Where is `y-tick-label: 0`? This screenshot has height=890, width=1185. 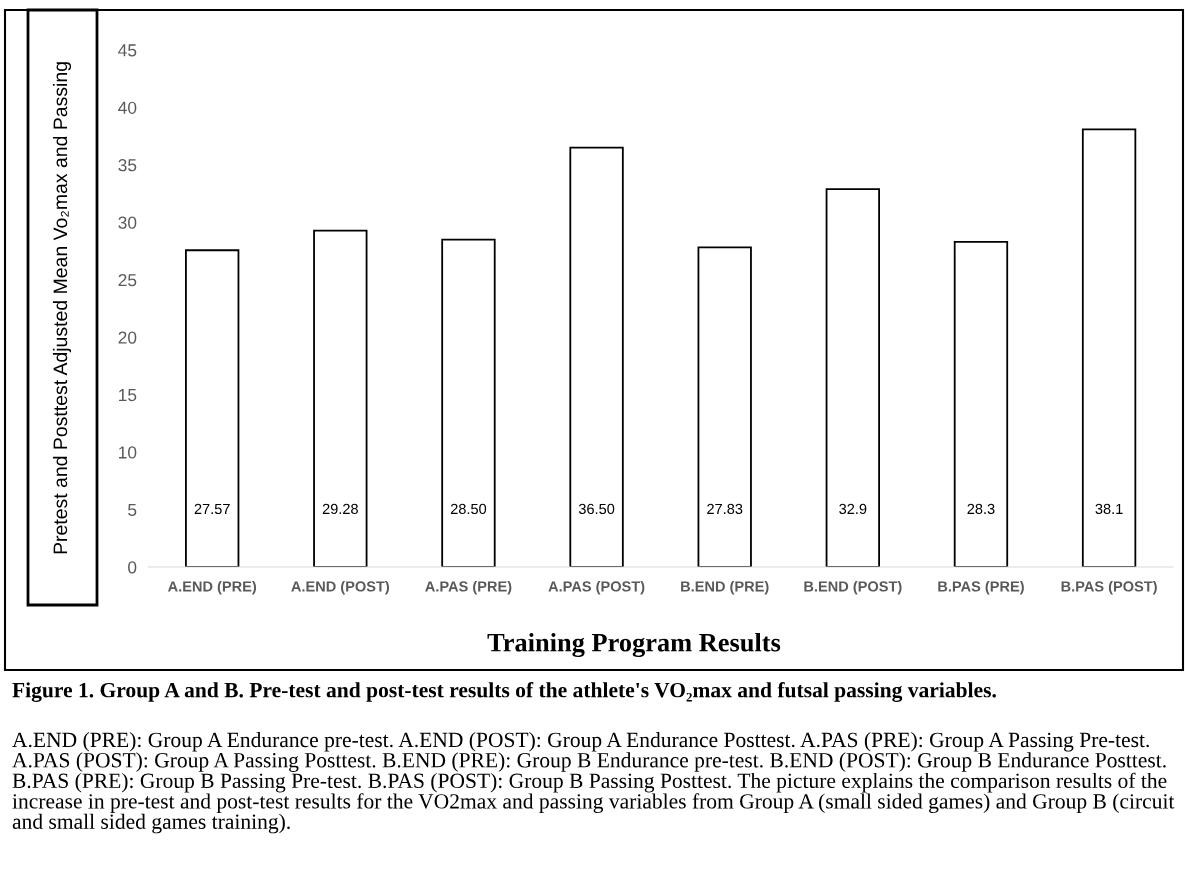
y-tick-label: 0 is located at coordinates (132, 567).